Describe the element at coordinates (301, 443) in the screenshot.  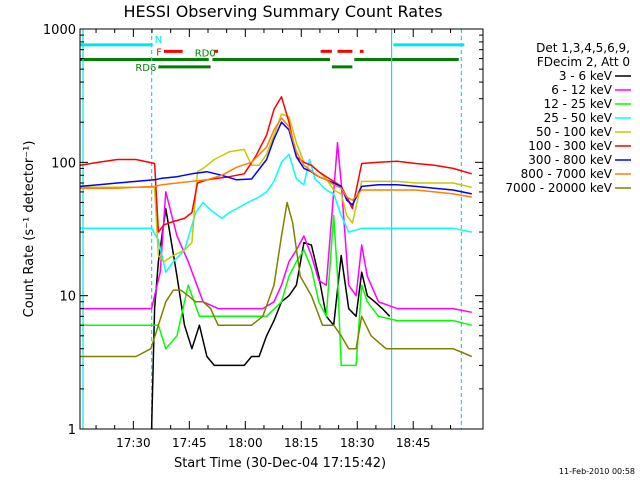
I see `x-tick-label-3: 18:15` at that location.